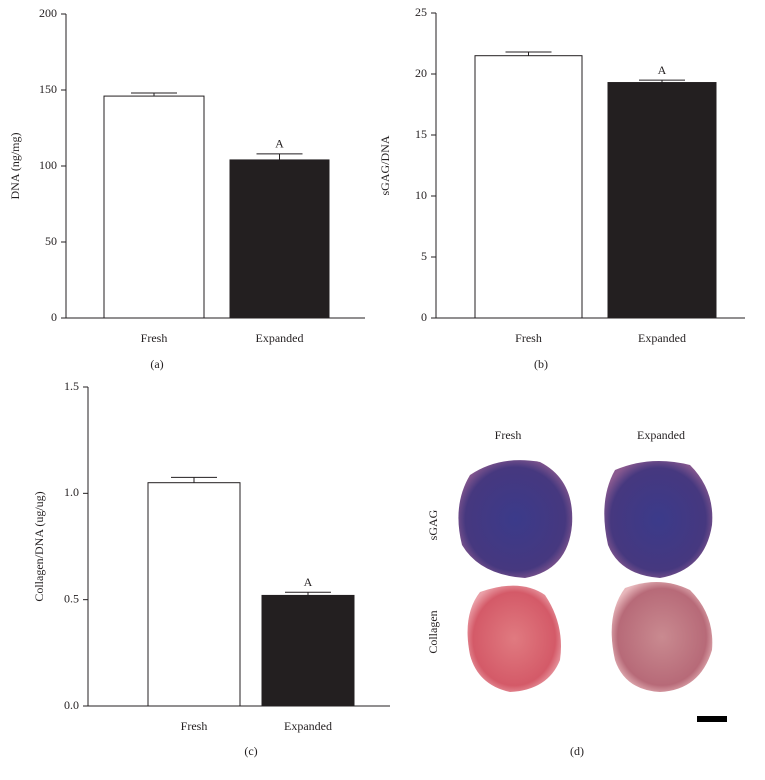 This screenshot has height=780, width=765. What do you see at coordinates (39, 546) in the screenshot?
I see `y-axis-label: Collagen/DNA (ug/ug)` at bounding box center [39, 546].